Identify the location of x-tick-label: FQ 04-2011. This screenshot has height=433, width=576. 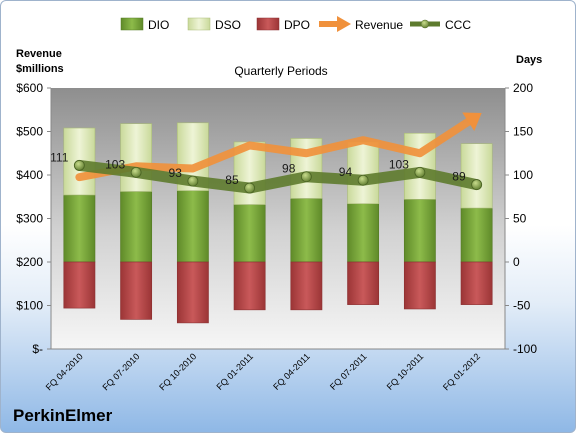
(291, 371).